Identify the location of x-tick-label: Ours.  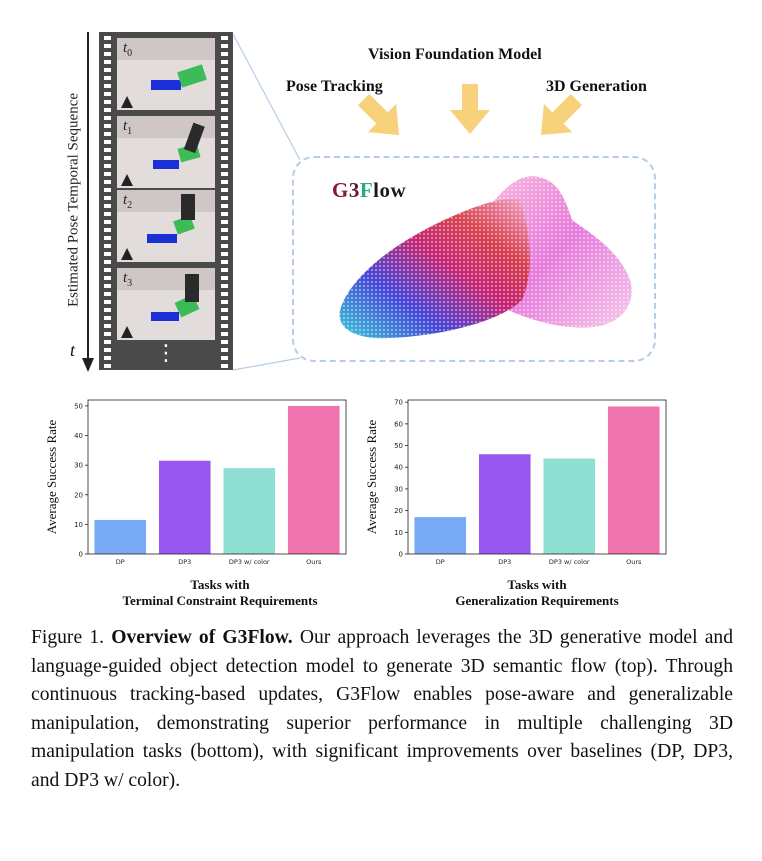
(314, 562).